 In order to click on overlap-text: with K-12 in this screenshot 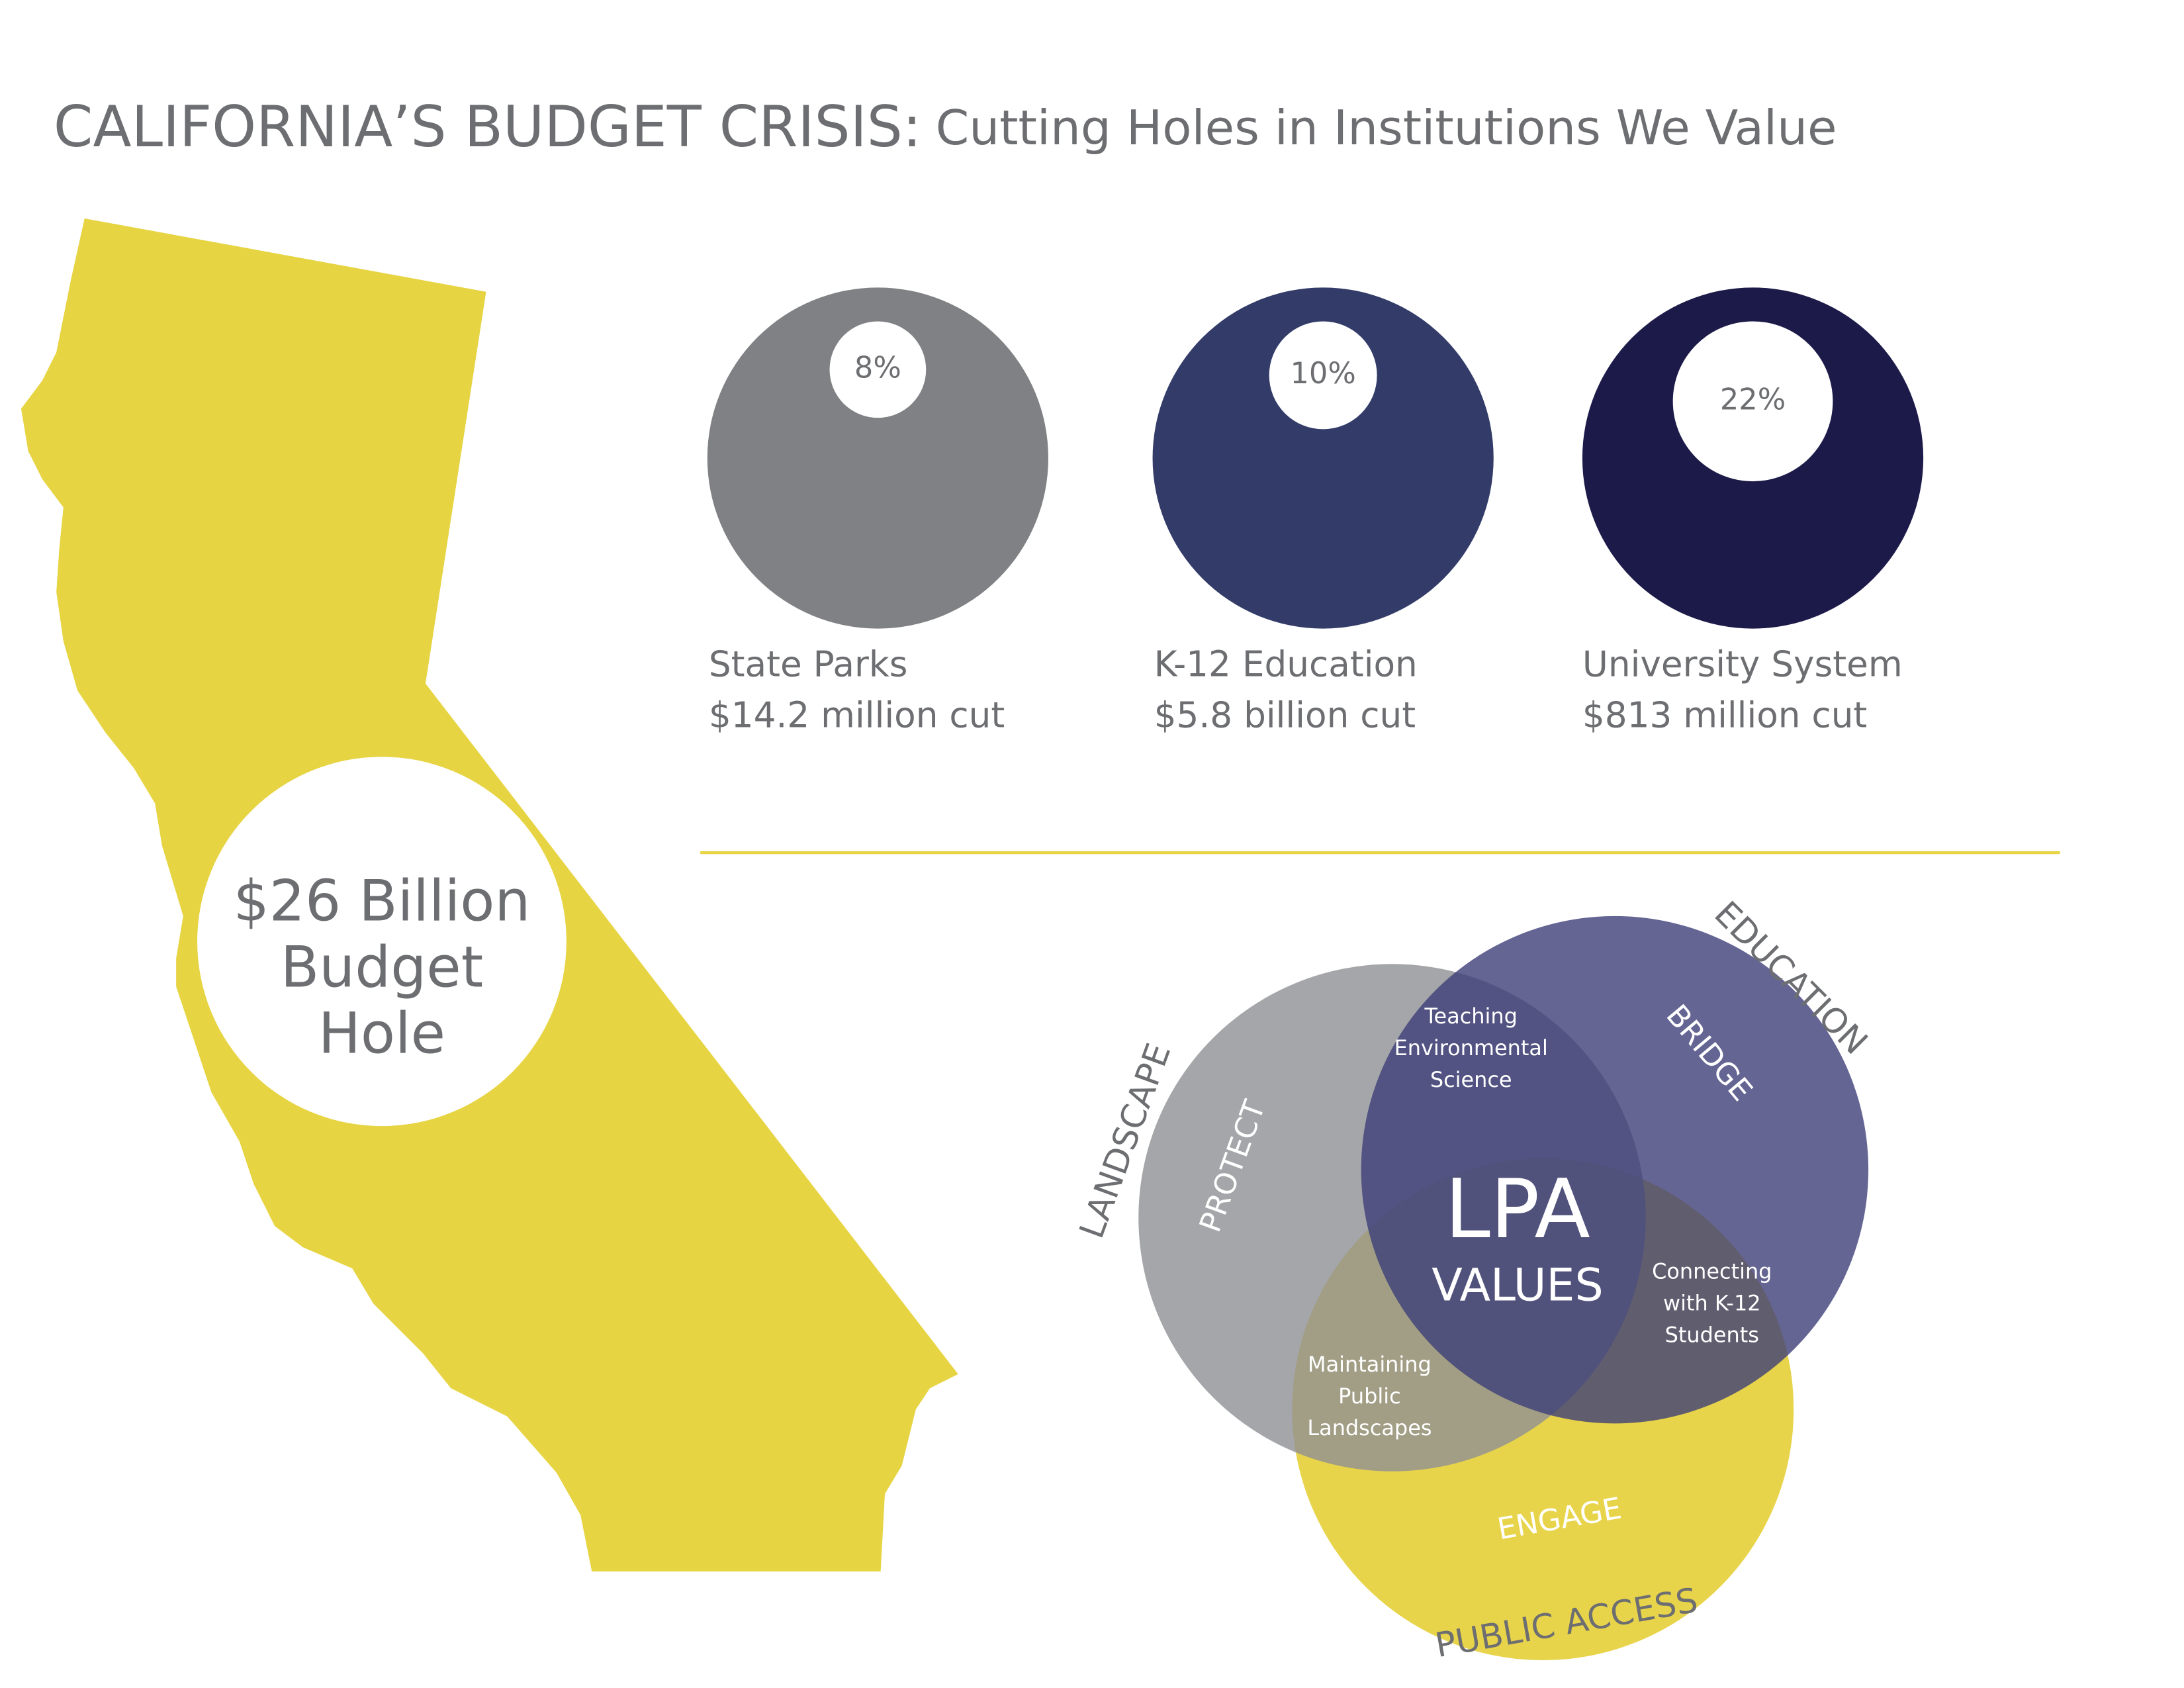, I will do `click(1712, 1302)`.